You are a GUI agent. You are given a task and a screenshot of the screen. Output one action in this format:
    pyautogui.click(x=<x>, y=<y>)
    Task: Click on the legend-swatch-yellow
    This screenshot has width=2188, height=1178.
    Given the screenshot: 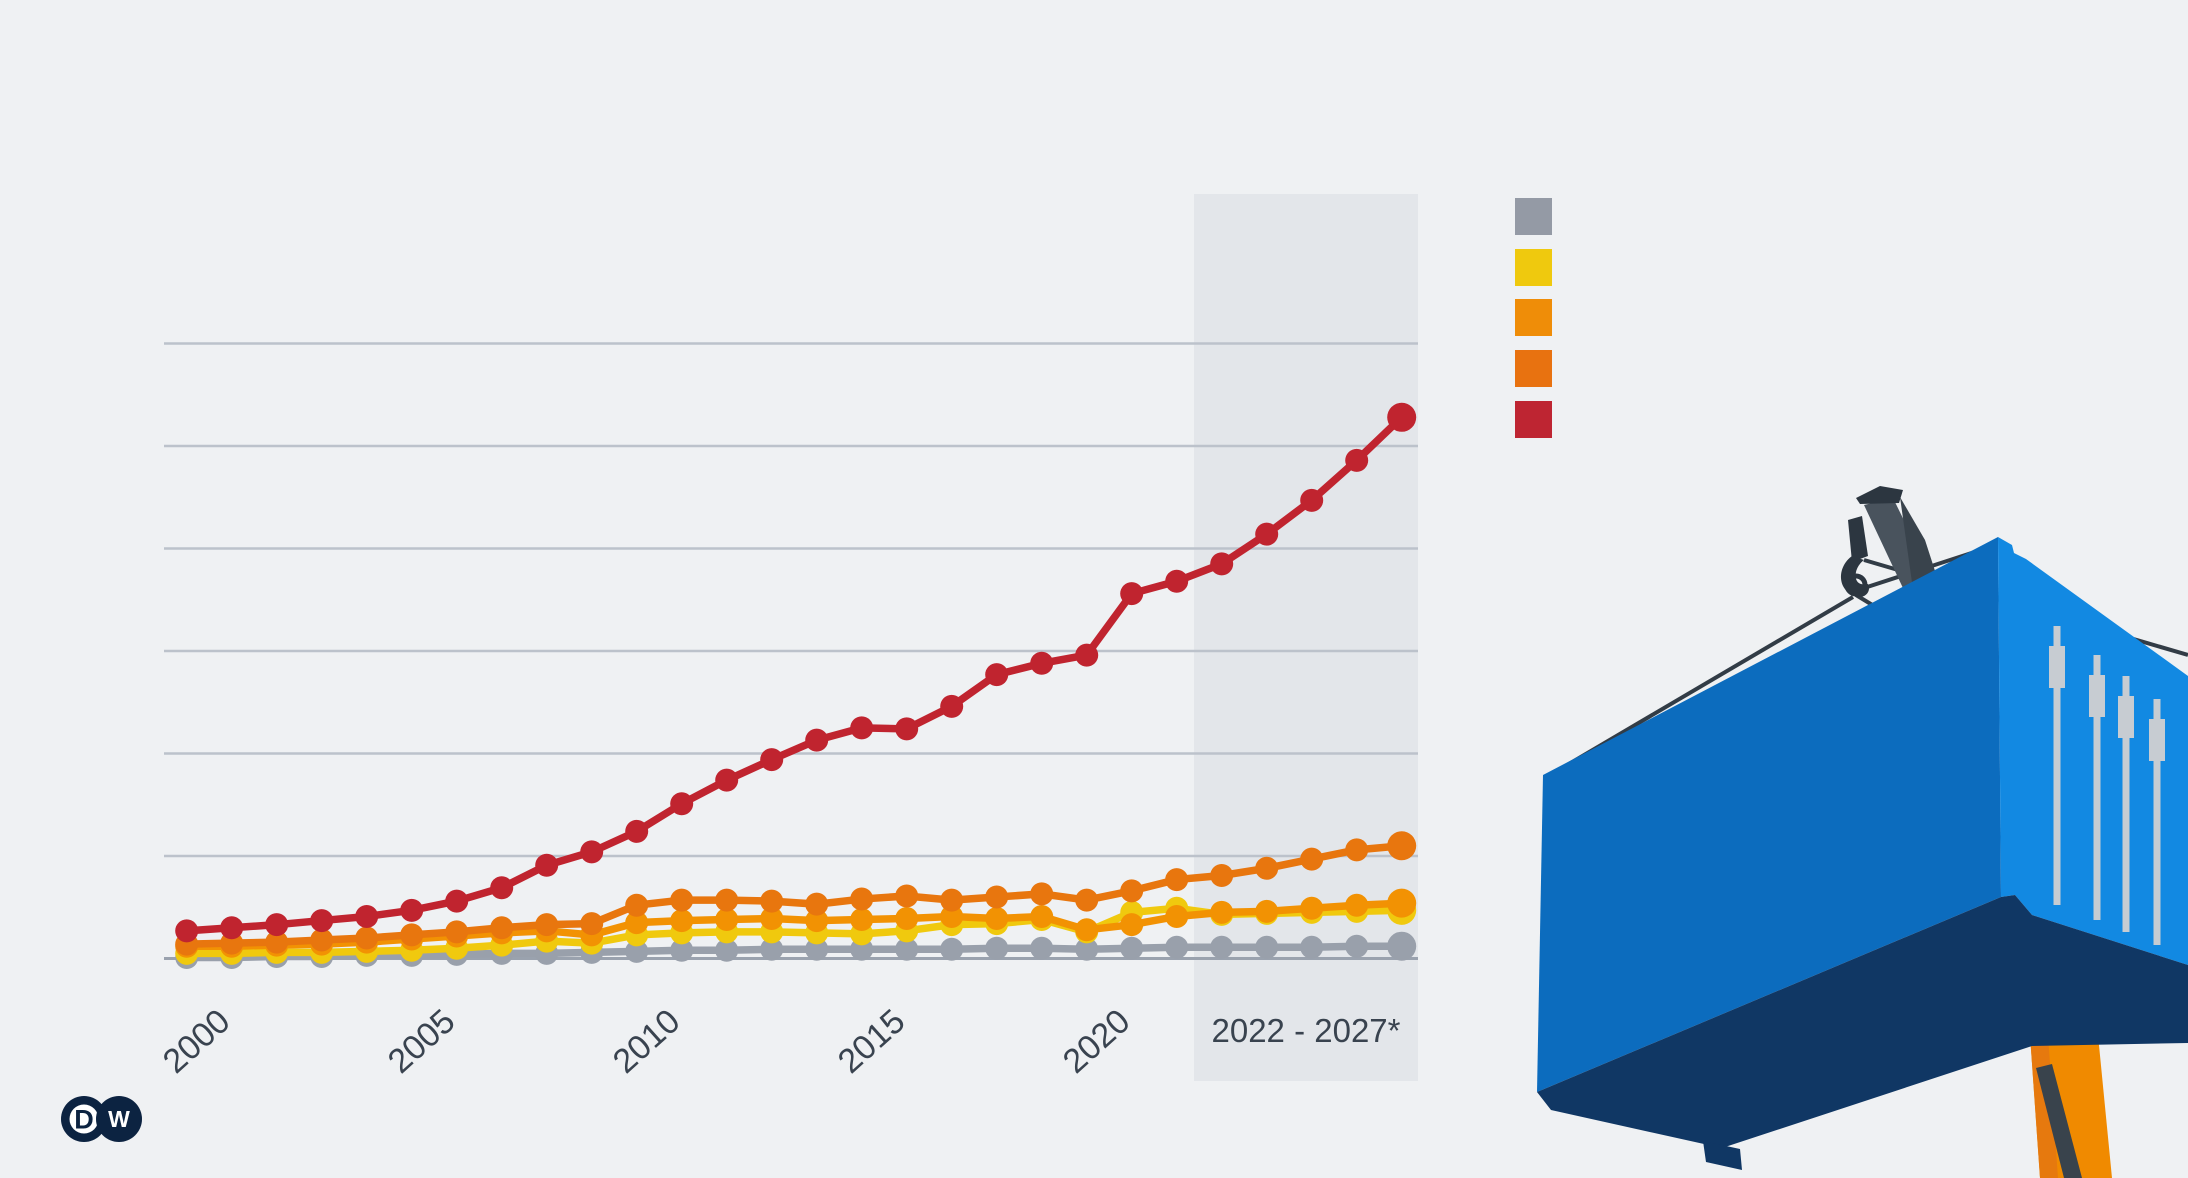 What is the action you would take?
    pyautogui.click(x=1533, y=267)
    